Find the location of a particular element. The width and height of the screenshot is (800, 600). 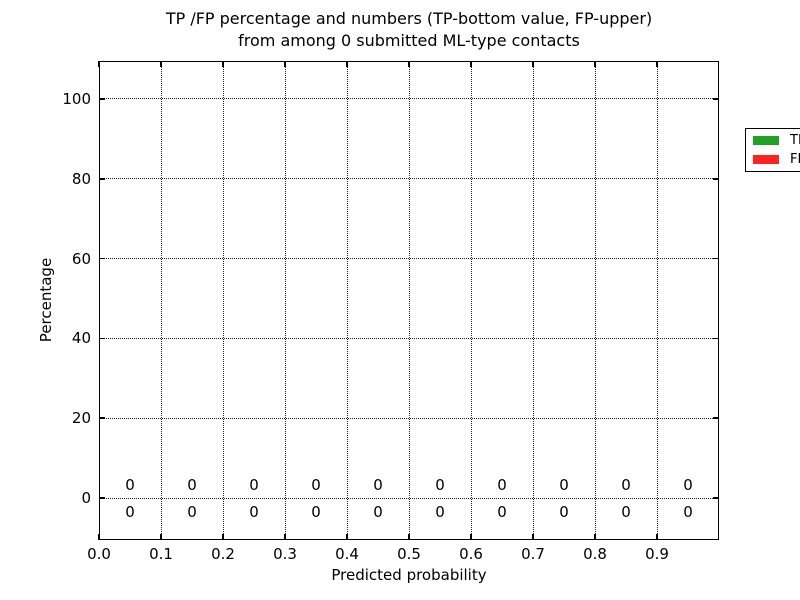

chart-title-line2: from among 0 submitted ML-type contacts is located at coordinates (409, 40).